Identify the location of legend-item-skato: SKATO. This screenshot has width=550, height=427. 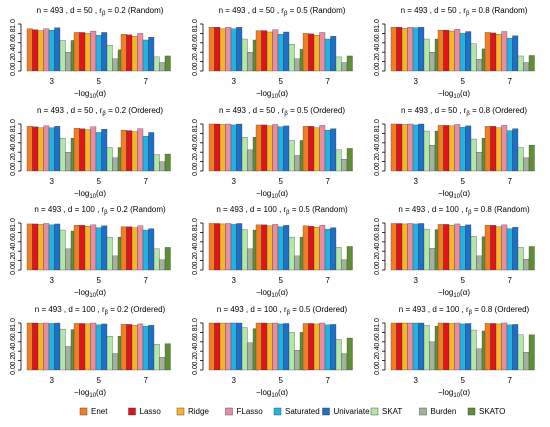
(486, 411).